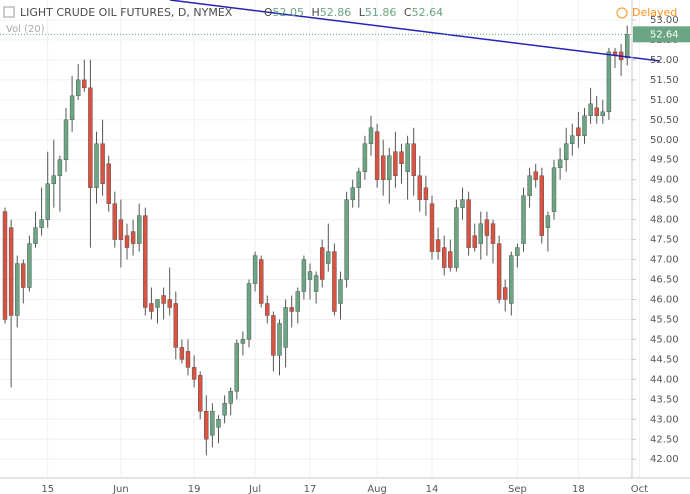 This screenshot has height=494, width=690. I want to click on last-price-tag, so click(661, 34).